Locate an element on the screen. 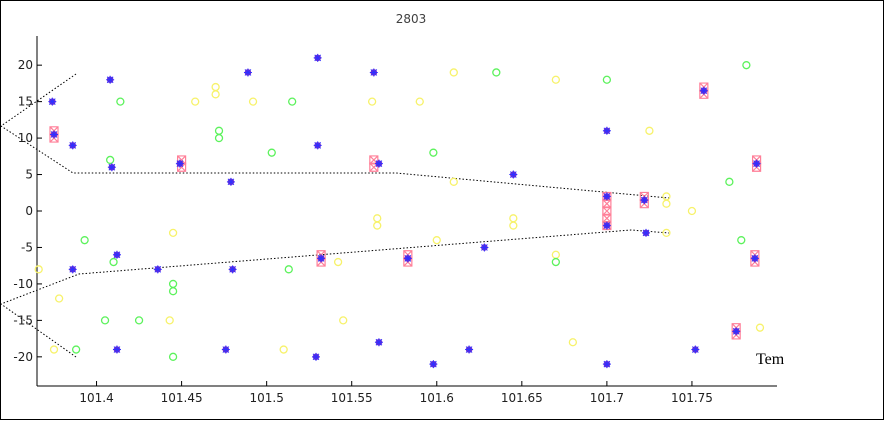 This screenshot has width=884, height=421. y-tick-label: -10 is located at coordinates (23, 284).